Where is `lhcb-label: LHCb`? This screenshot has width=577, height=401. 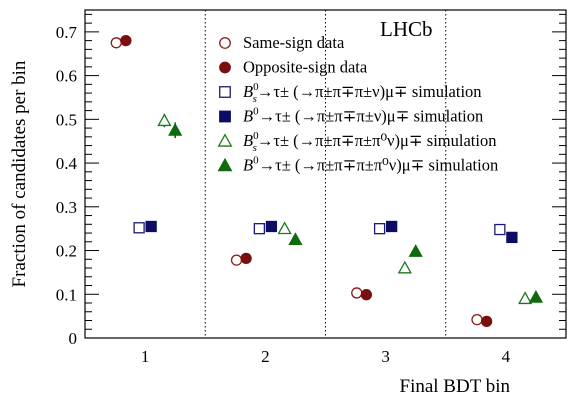
lhcb-label: LHCb is located at coordinates (406, 29).